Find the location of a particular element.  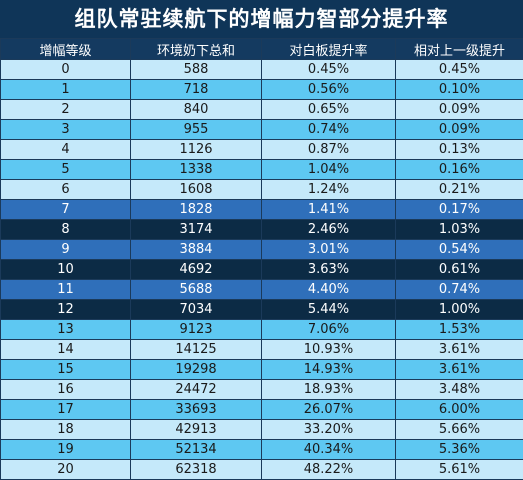

column-header-rate-vs-base: 对白板提升率 is located at coordinates (329, 49).